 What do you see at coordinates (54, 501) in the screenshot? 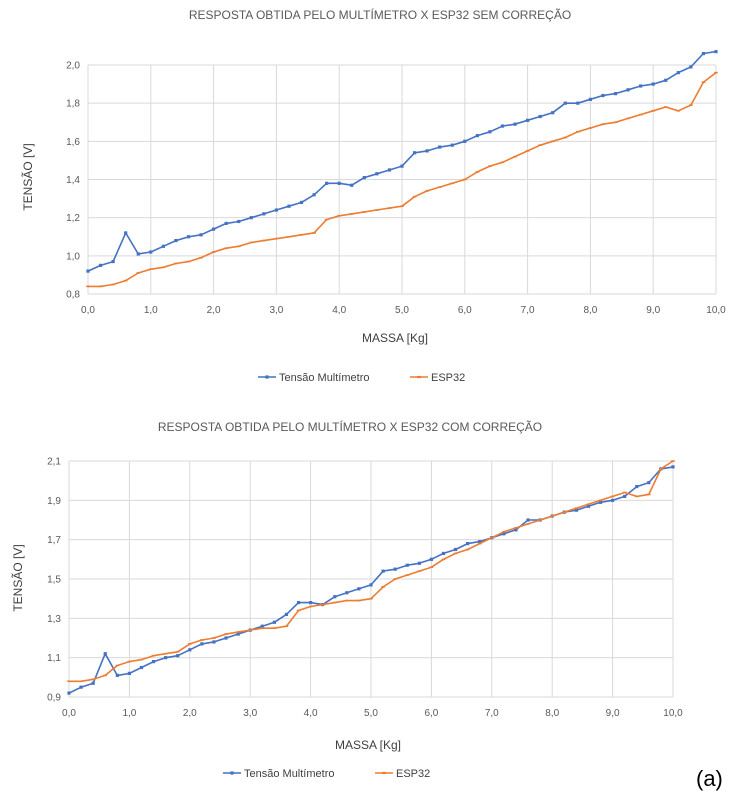
I see `y-tick-label: 1,9` at bounding box center [54, 501].